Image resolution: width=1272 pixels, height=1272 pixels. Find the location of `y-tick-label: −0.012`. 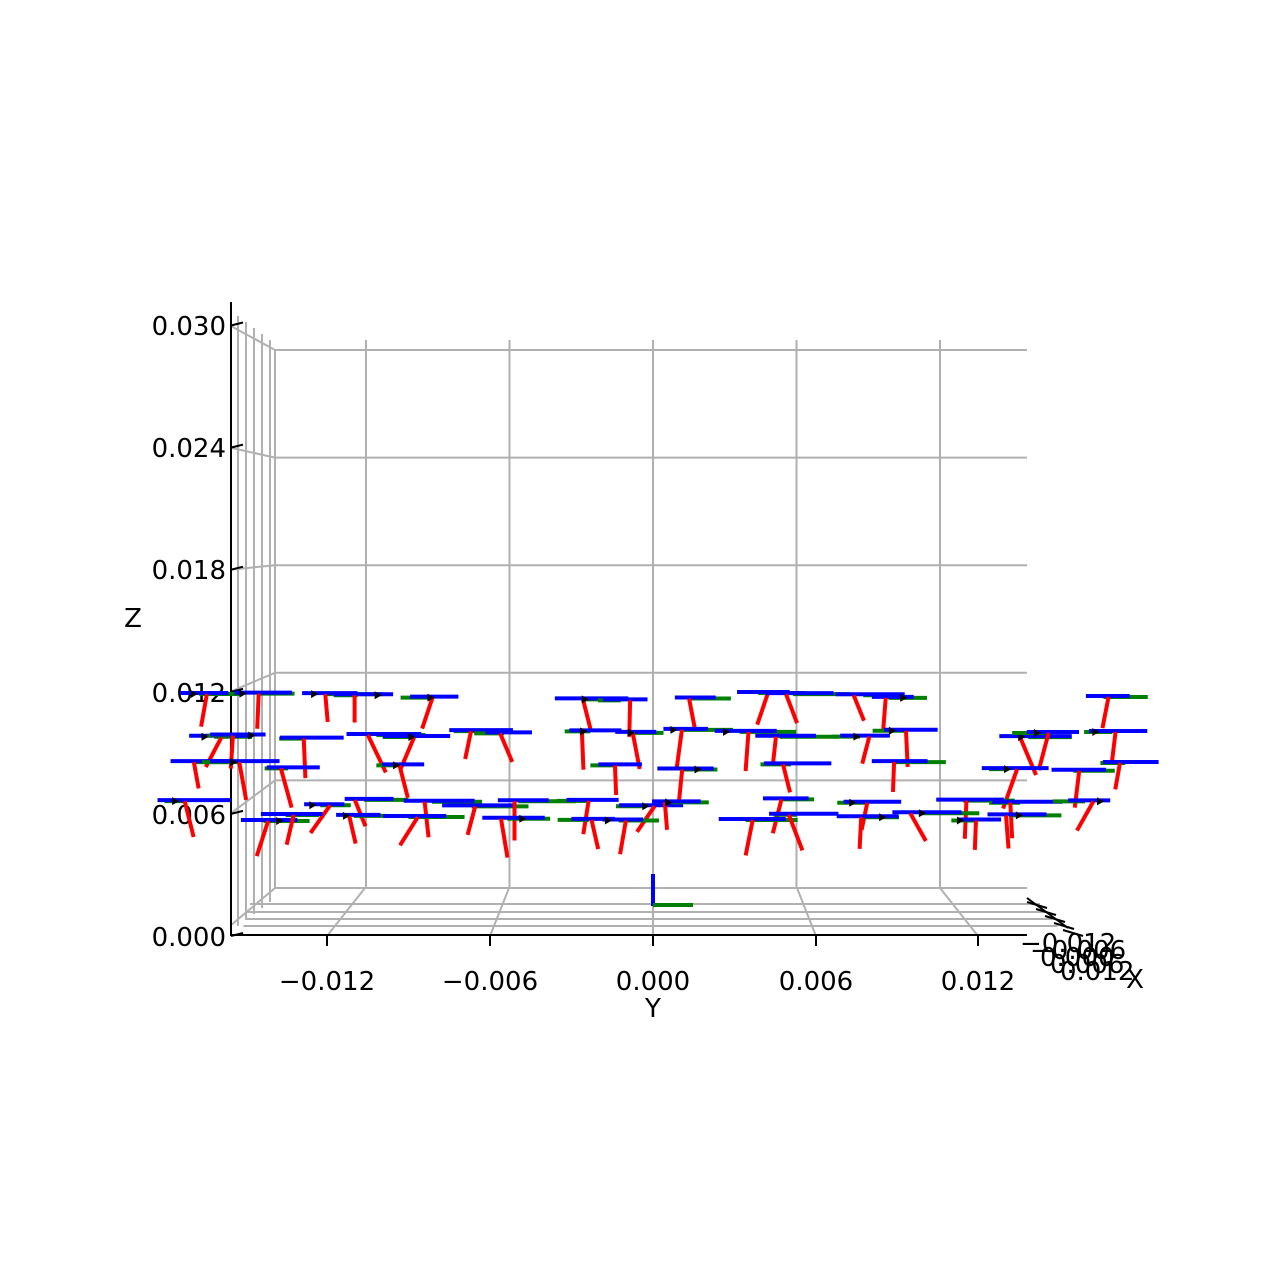

y-tick-label: −0.012 is located at coordinates (327, 982).